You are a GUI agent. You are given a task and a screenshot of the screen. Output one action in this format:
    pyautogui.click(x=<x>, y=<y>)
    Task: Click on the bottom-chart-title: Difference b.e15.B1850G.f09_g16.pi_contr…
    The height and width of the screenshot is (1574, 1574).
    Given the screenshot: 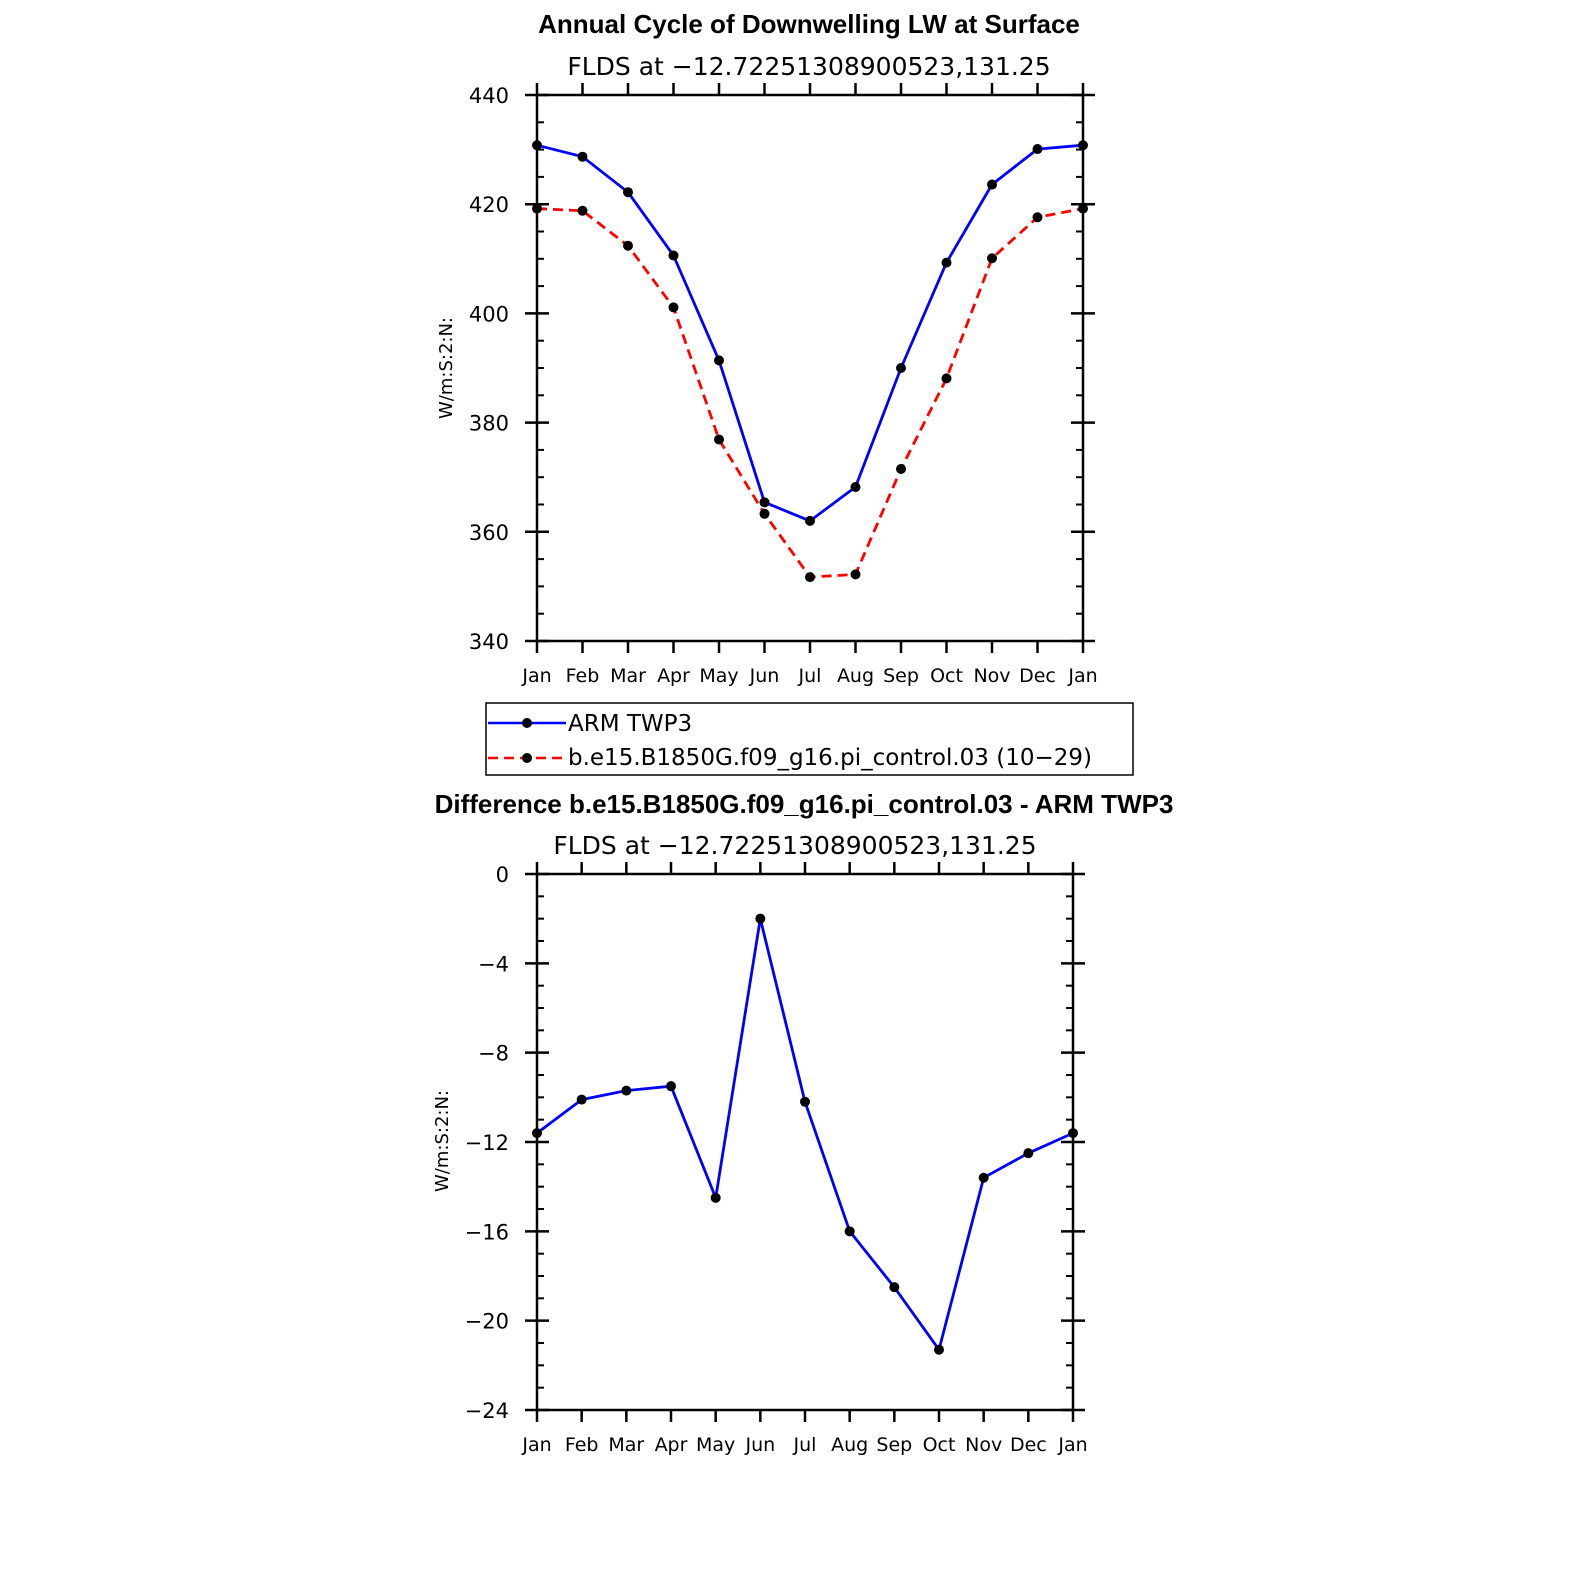 What is the action you would take?
    pyautogui.click(x=804, y=804)
    